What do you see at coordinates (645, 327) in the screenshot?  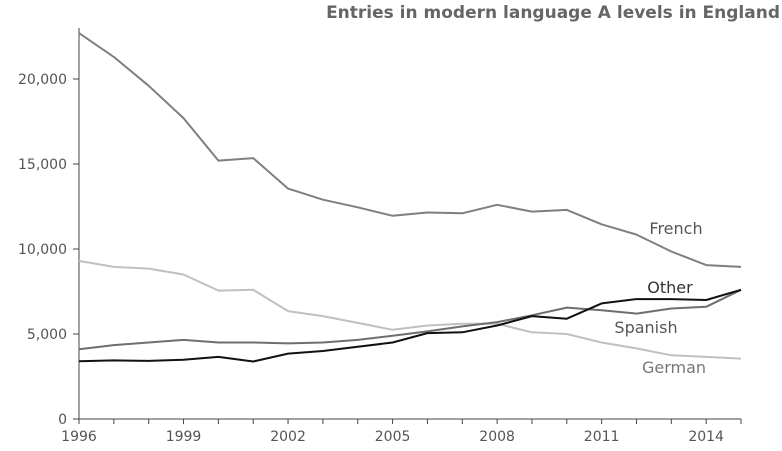 I see `series-label-spanish: Spanish` at bounding box center [645, 327].